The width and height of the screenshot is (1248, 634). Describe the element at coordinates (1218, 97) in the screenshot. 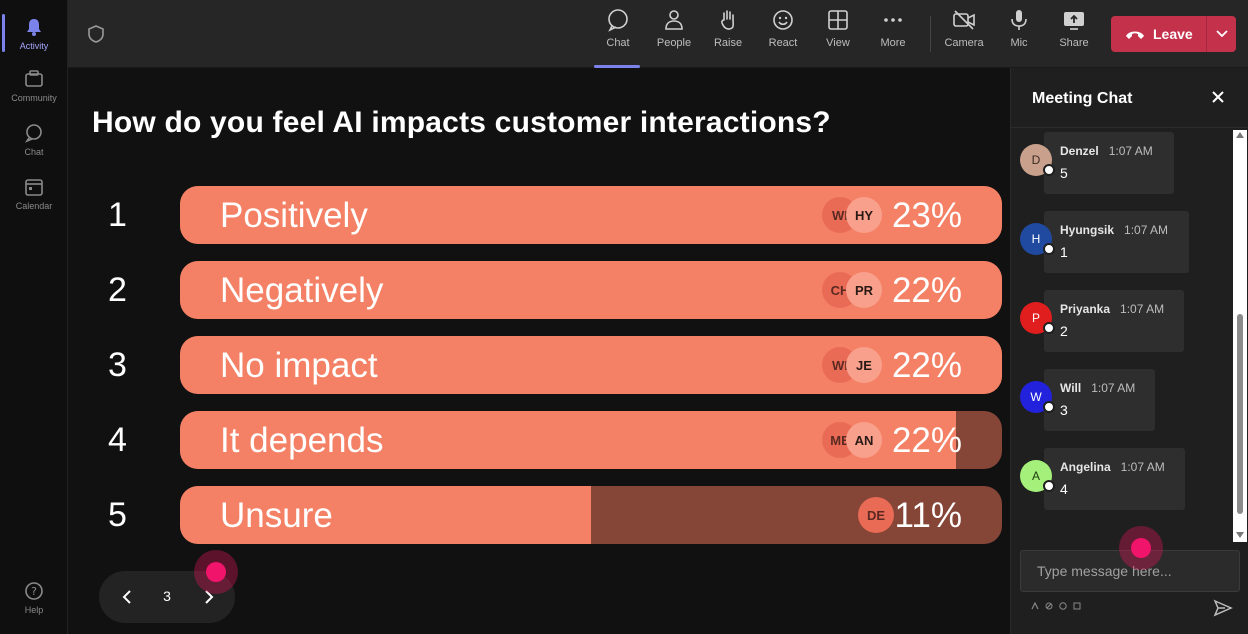

I see `close-icon` at that location.